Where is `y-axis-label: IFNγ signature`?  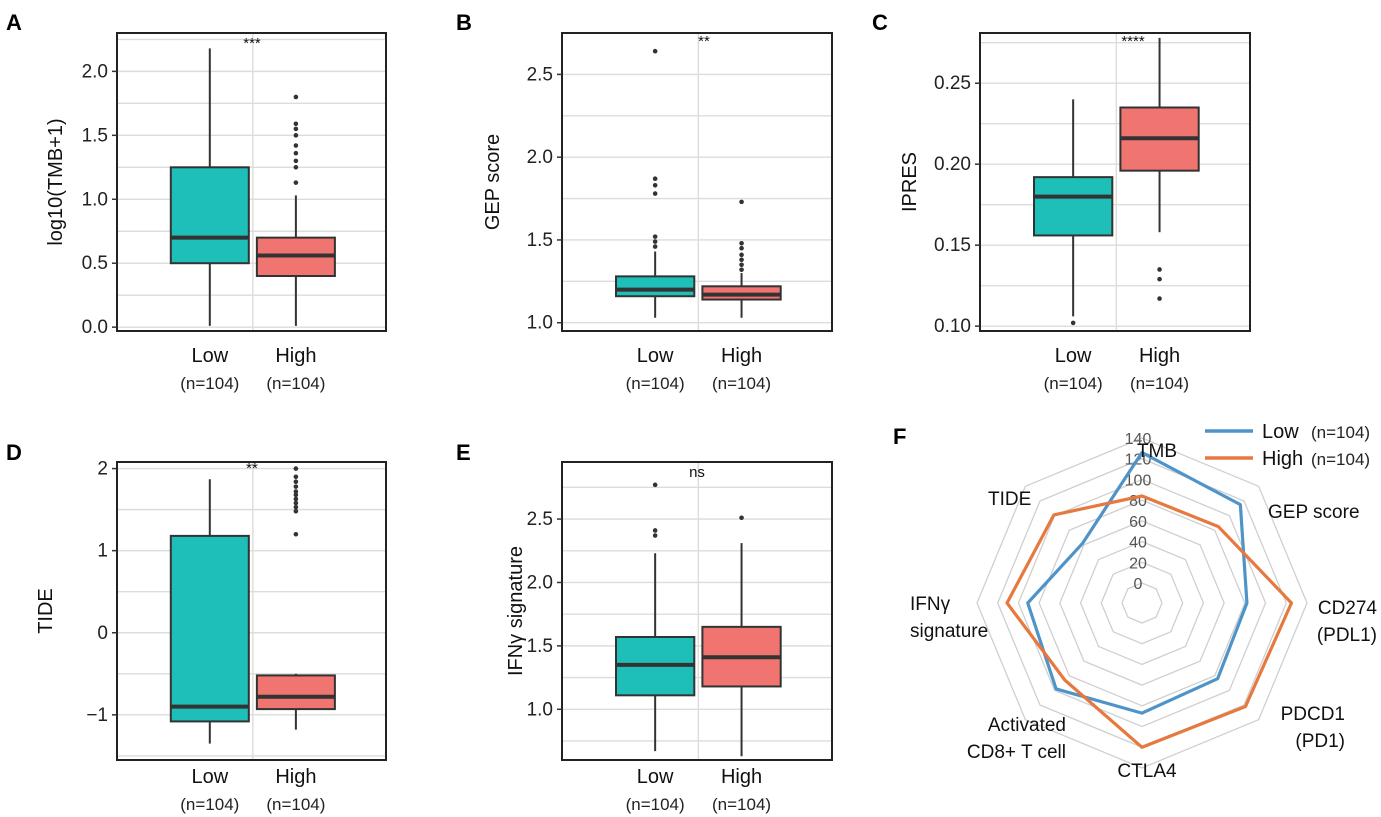
y-axis-label: IFNγ signature is located at coordinates (516, 611).